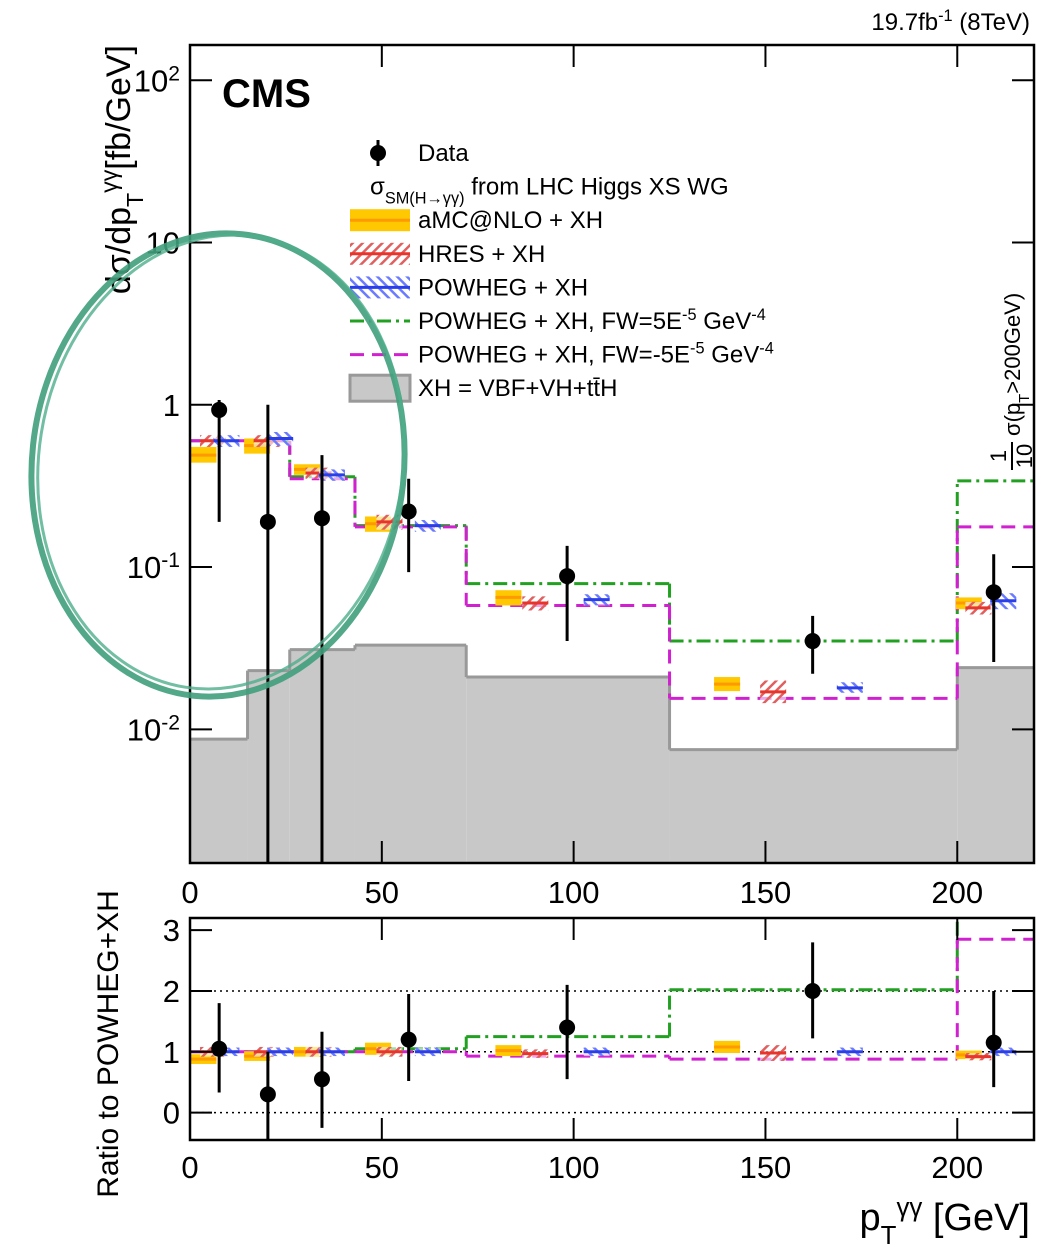 The height and width of the screenshot is (1252, 1051). What do you see at coordinates (266, 94) in the screenshot?
I see `experiment-label: CMS` at bounding box center [266, 94].